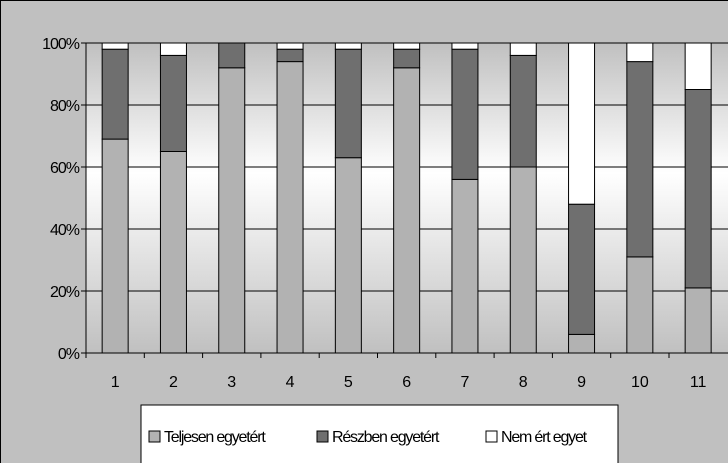 The height and width of the screenshot is (463, 728). I want to click on legend-label: Részben egyetért, so click(386, 437).